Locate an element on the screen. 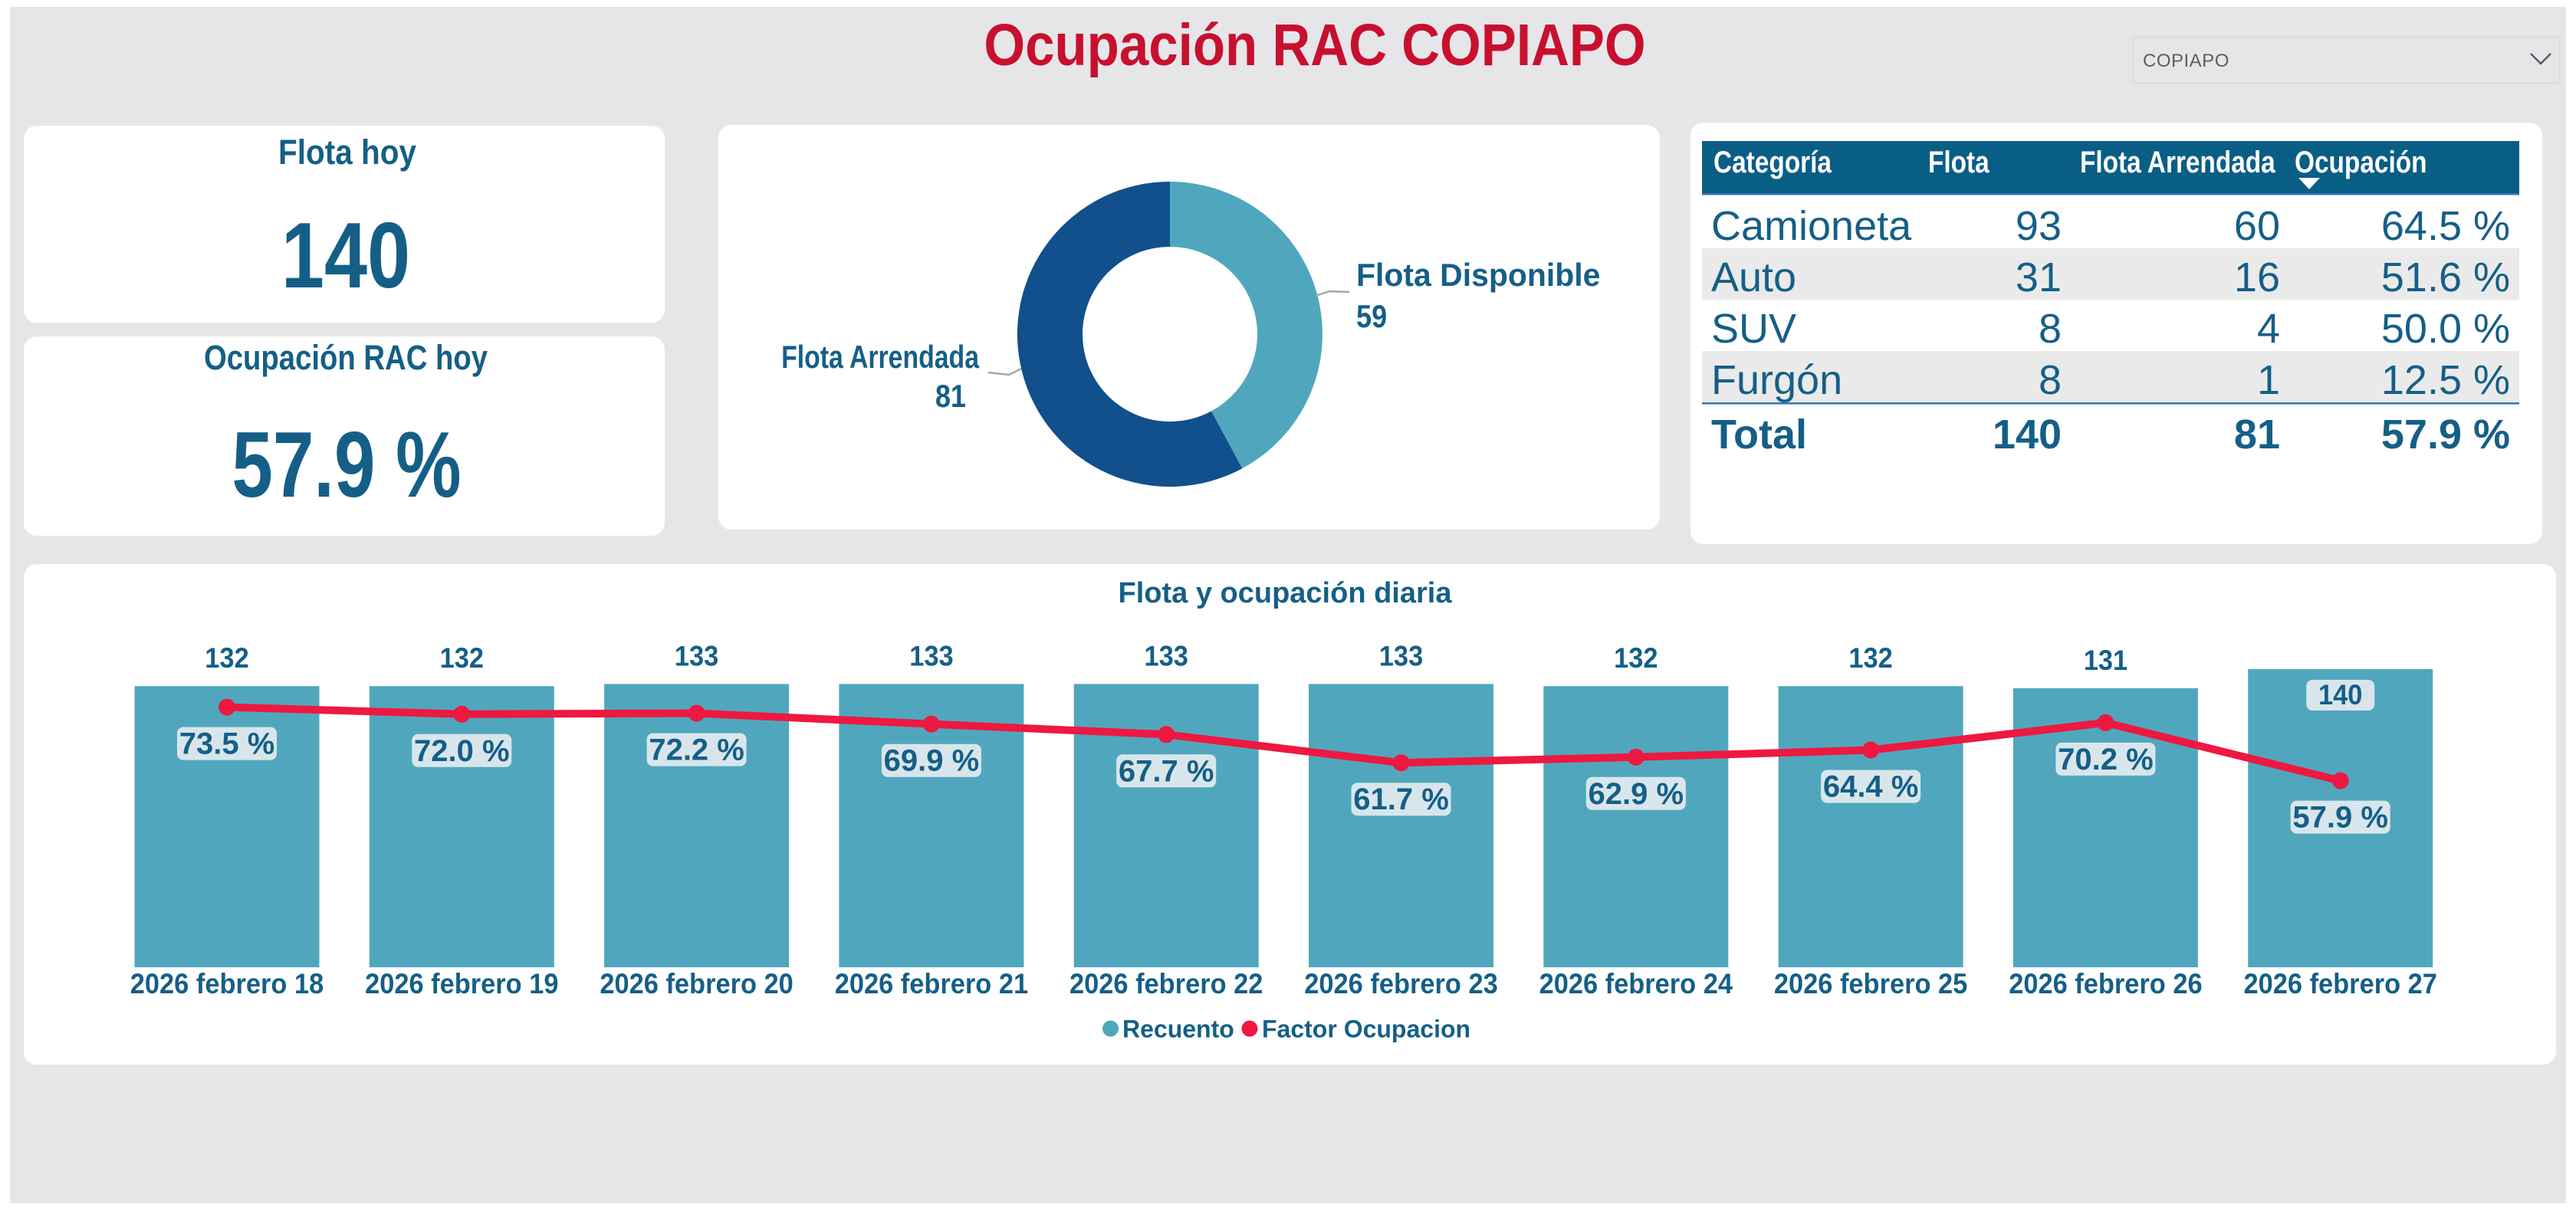  svg-text: Ocupación is located at coordinates (2361, 162).